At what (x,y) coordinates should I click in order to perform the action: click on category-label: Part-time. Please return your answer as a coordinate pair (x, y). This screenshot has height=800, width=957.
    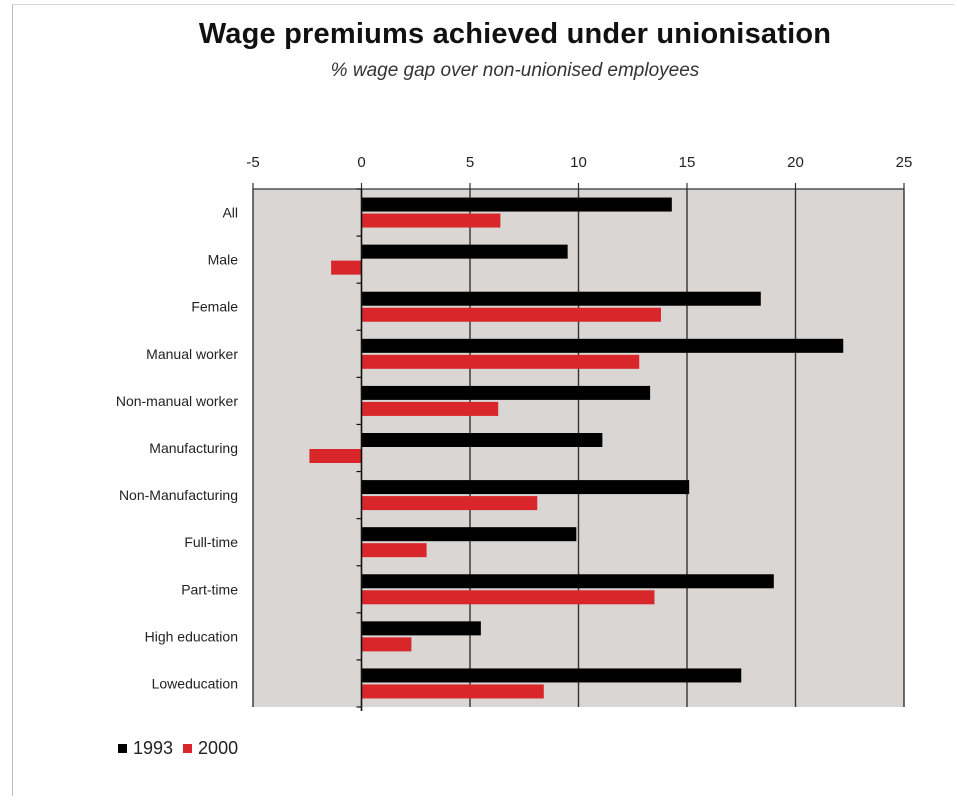
    Looking at the image, I should click on (209, 589).